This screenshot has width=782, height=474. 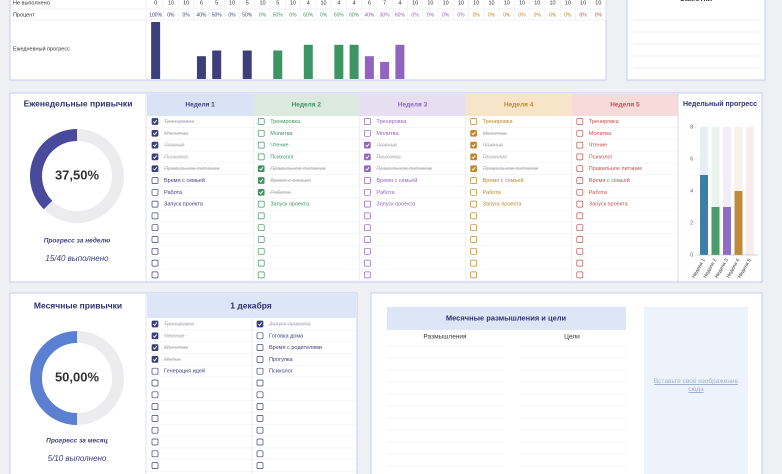 I want to click on image-placeholder-hint: Вставьте своё изображение сюда, so click(x=696, y=385).